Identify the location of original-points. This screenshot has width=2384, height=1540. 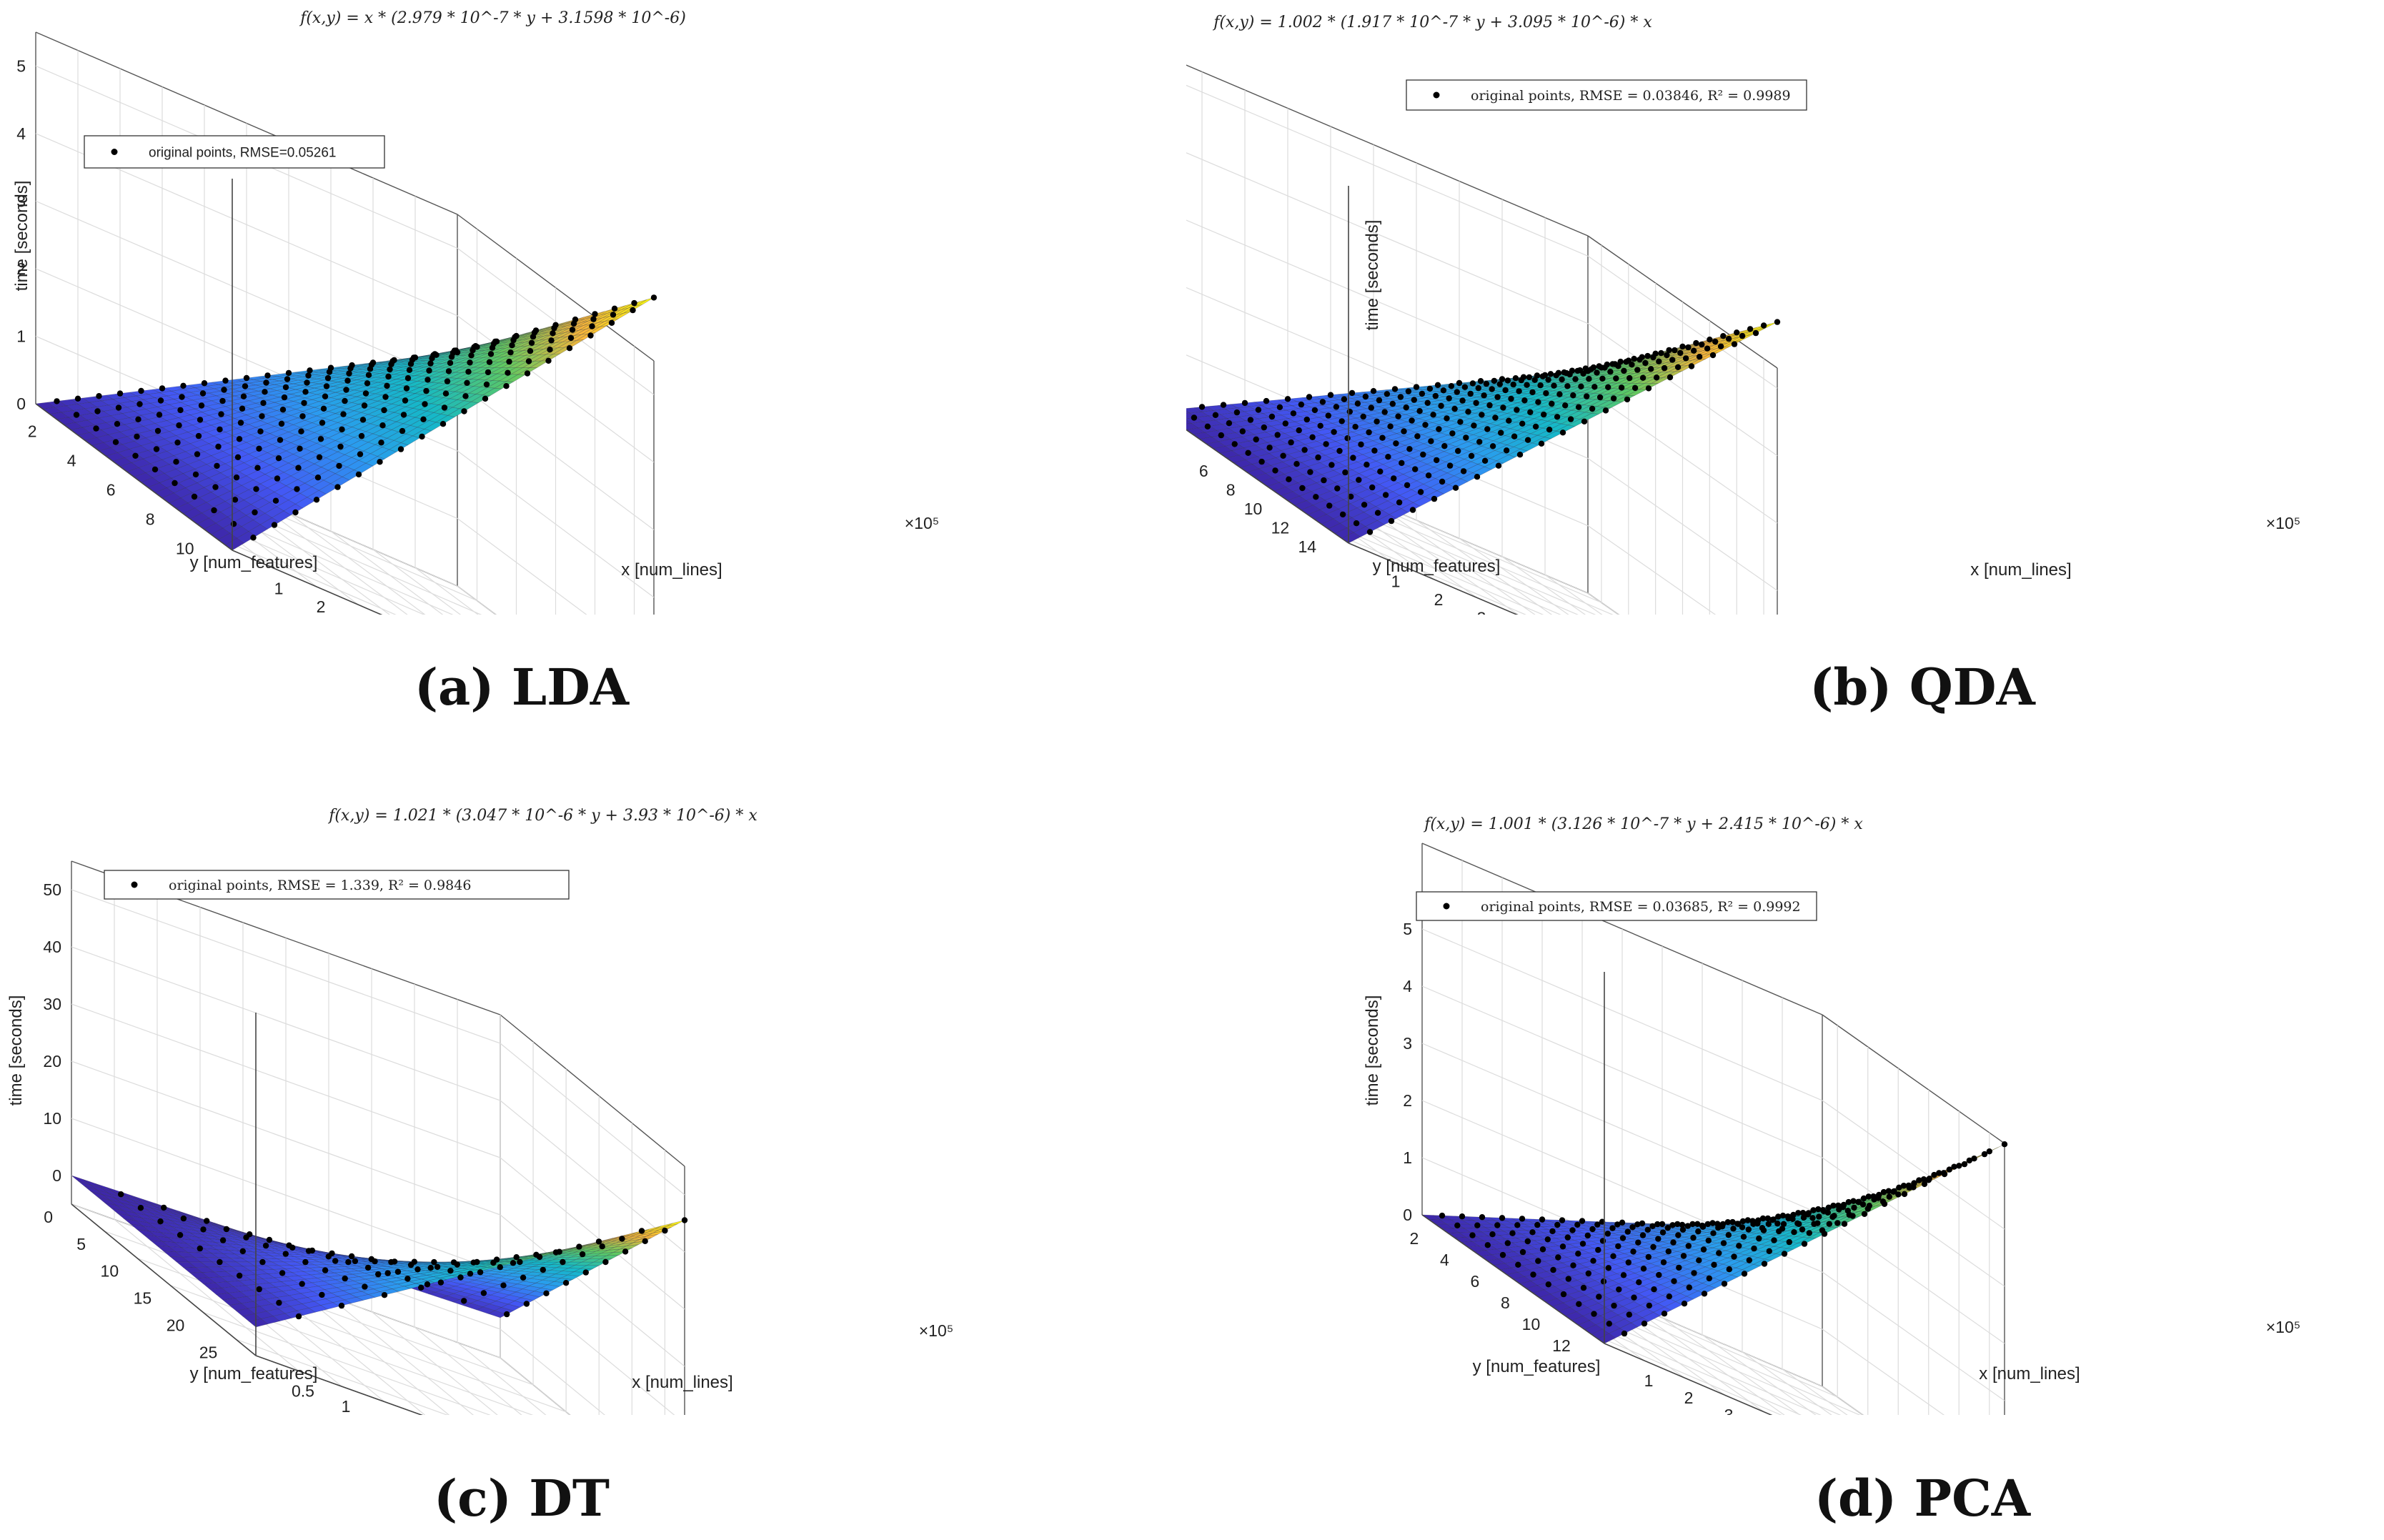
(1486, 427).